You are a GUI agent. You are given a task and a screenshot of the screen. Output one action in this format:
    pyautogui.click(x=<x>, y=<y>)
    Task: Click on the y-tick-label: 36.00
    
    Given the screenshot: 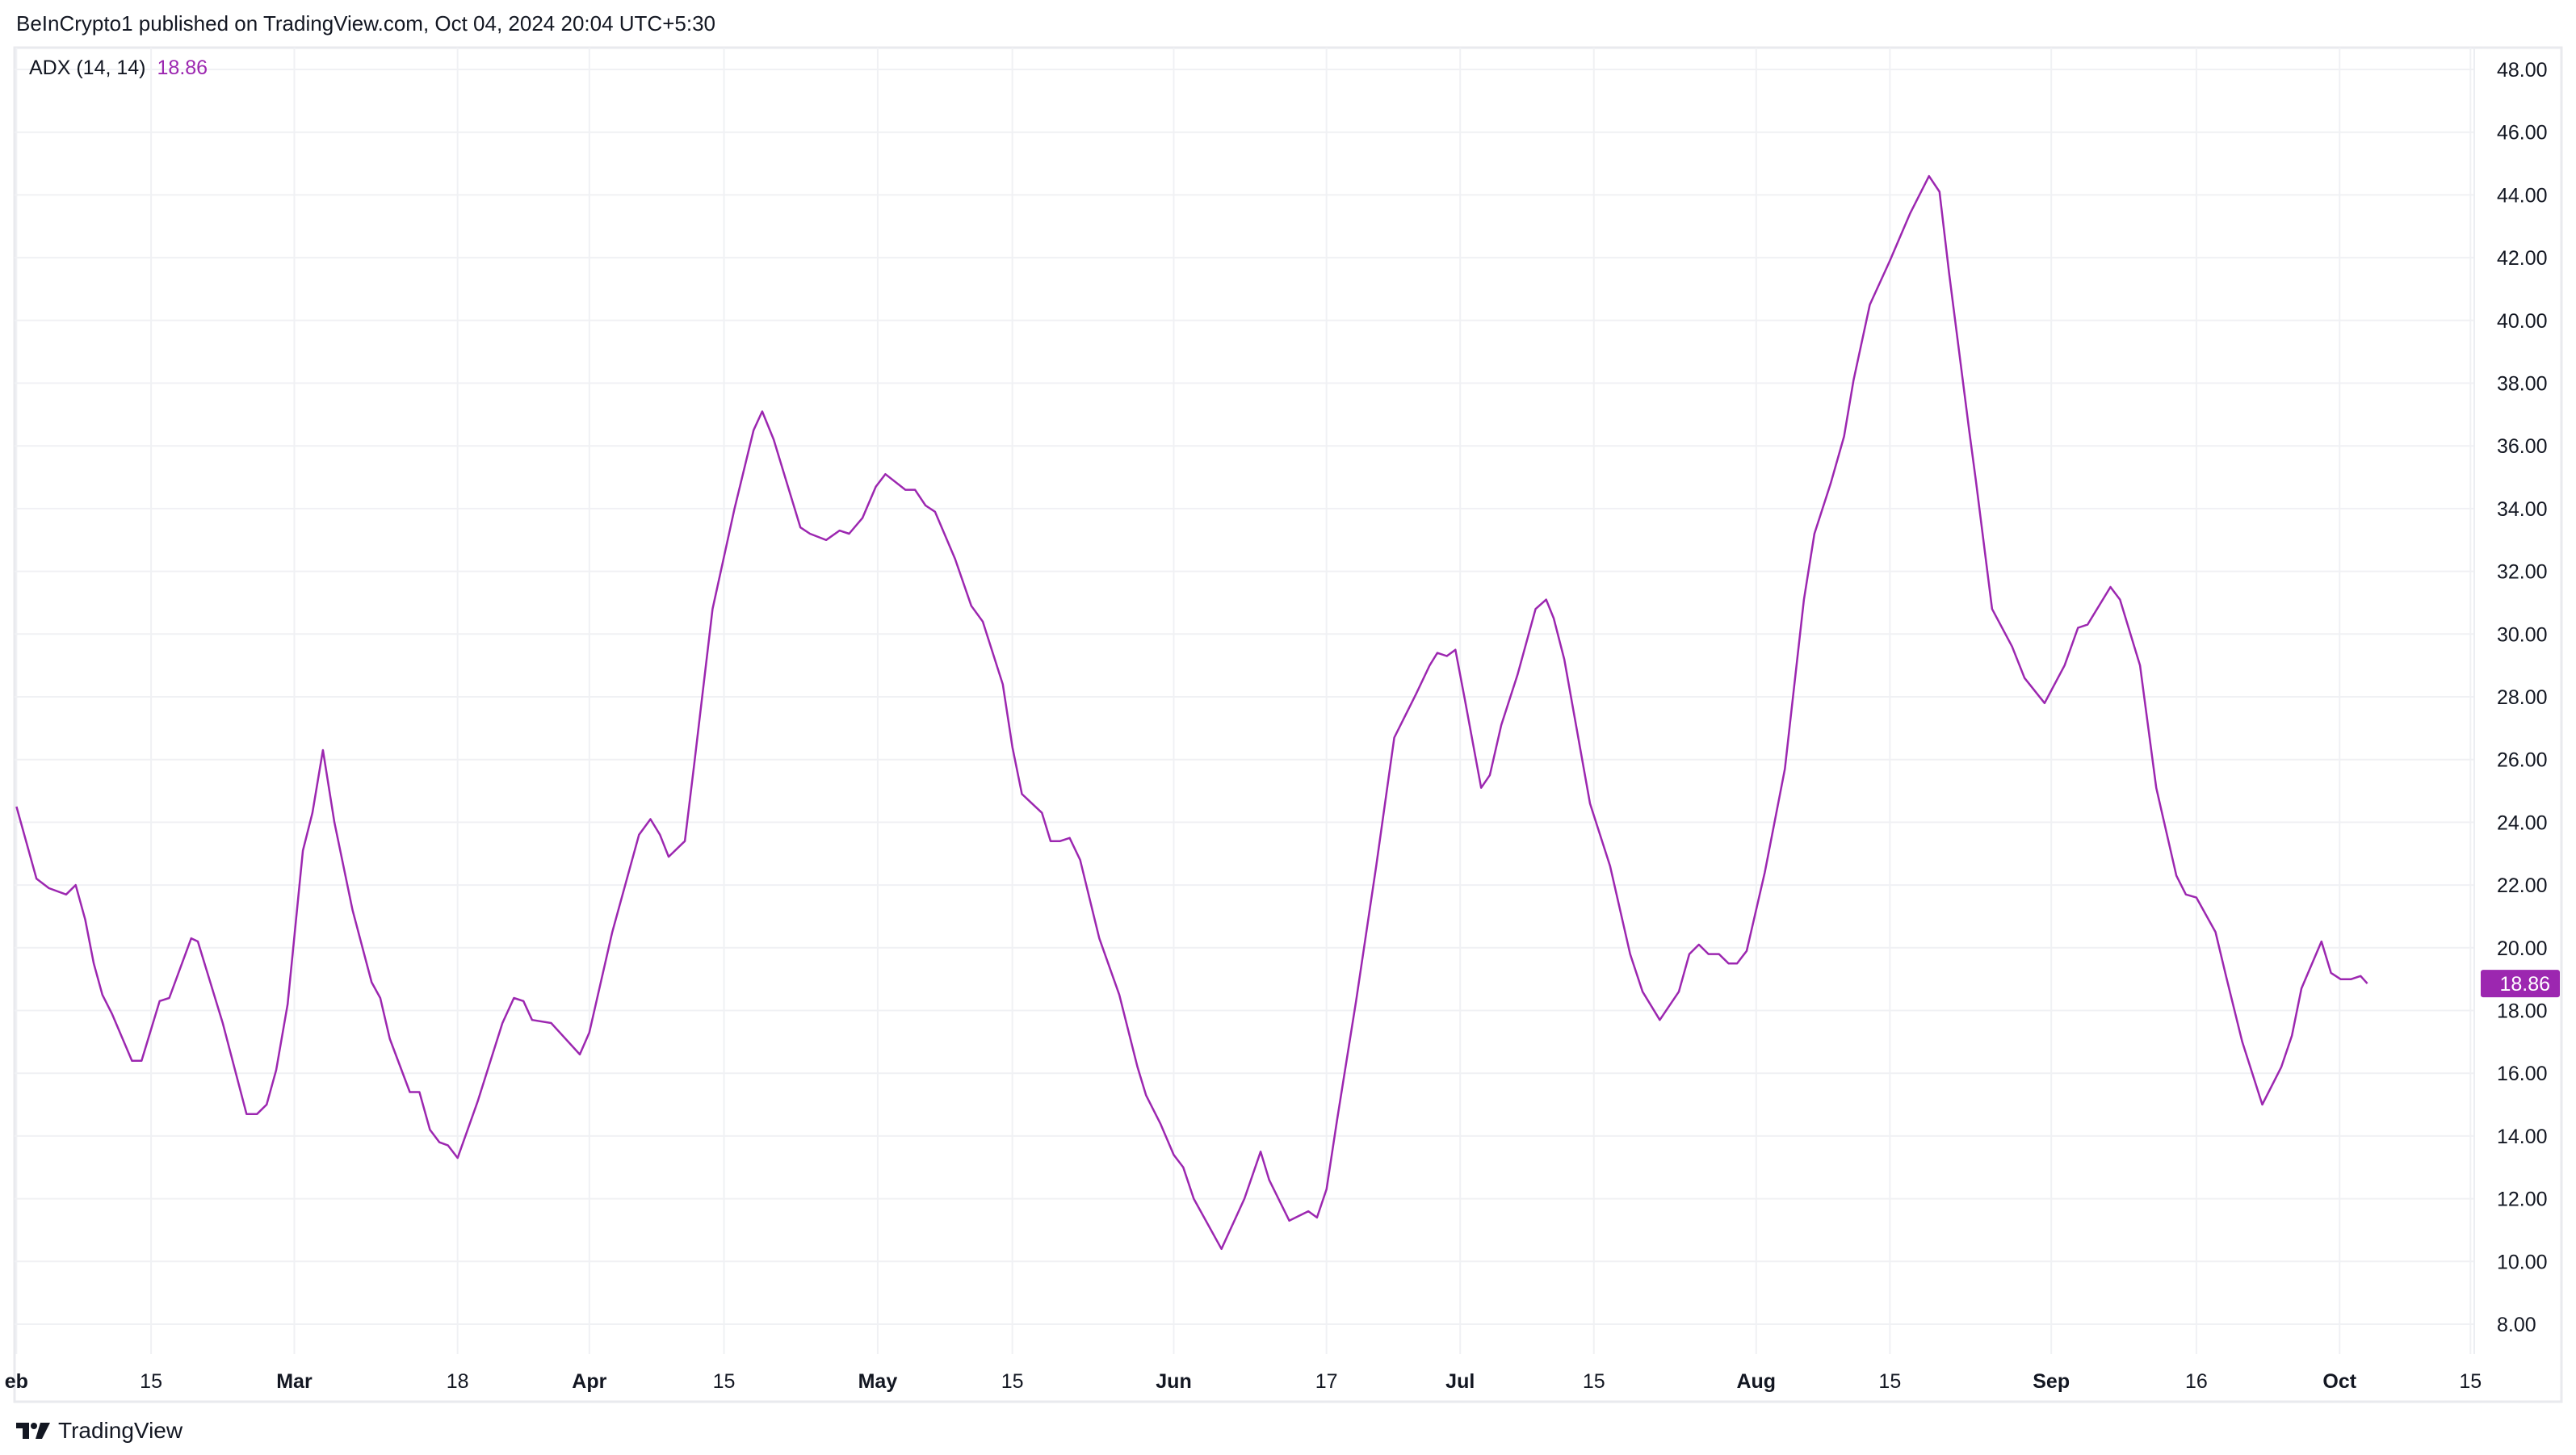 What is the action you would take?
    pyautogui.click(x=2522, y=446)
    